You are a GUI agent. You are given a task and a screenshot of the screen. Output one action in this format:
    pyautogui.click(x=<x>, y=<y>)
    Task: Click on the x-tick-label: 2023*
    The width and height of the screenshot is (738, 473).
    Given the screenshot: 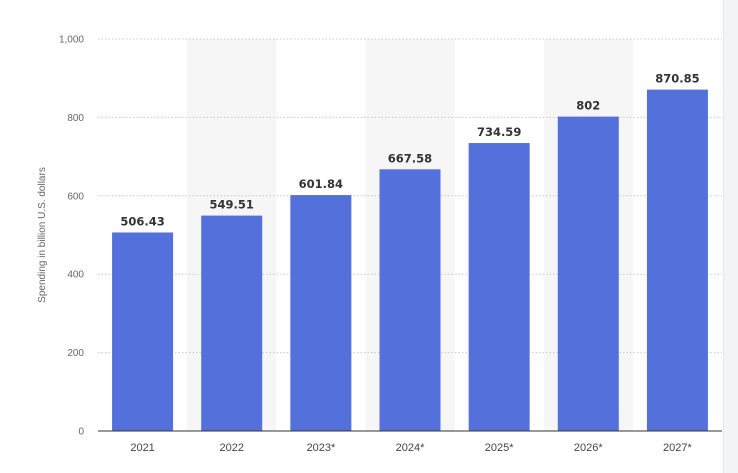 What is the action you would take?
    pyautogui.click(x=320, y=448)
    